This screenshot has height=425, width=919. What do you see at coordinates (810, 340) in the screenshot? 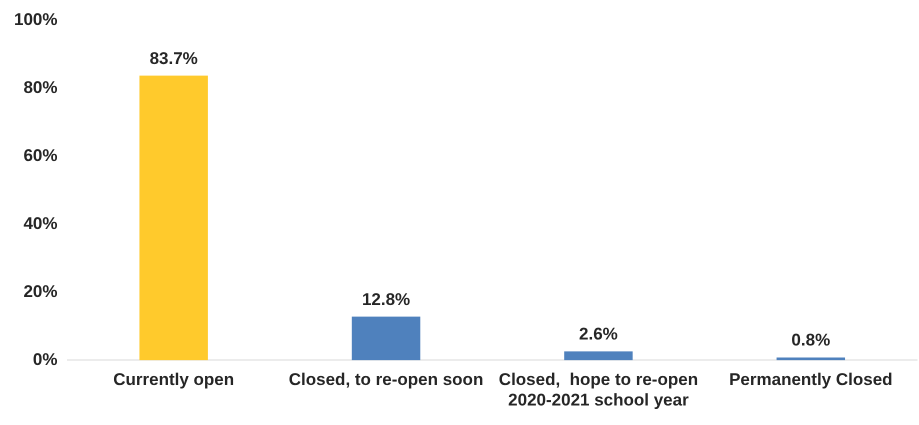
I see `data-label: 0.8%` at bounding box center [810, 340].